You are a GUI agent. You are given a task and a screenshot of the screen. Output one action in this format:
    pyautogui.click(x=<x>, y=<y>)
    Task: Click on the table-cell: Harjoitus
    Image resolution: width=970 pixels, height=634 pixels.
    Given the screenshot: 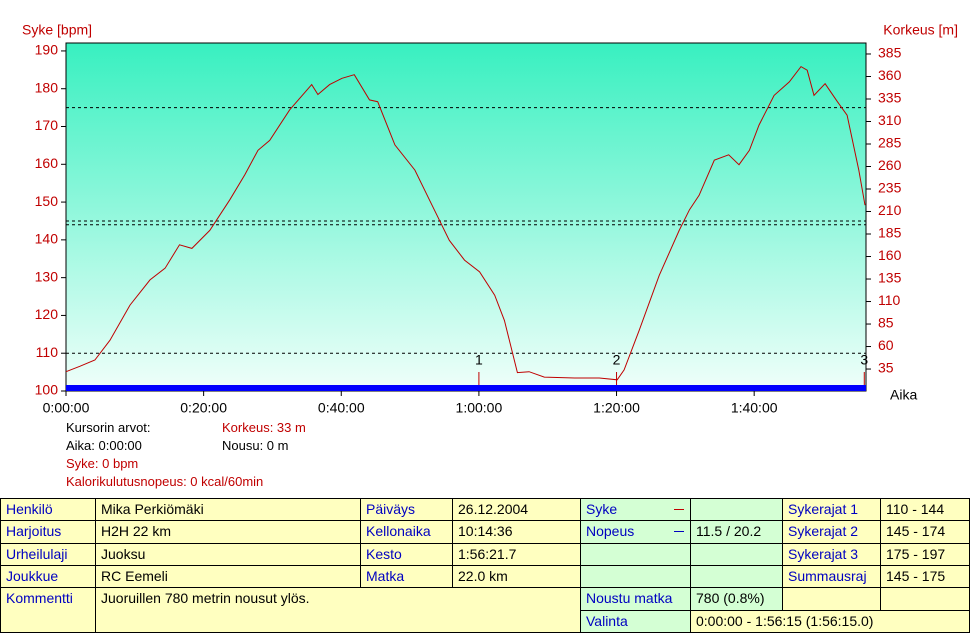 What is the action you would take?
    pyautogui.click(x=48, y=532)
    